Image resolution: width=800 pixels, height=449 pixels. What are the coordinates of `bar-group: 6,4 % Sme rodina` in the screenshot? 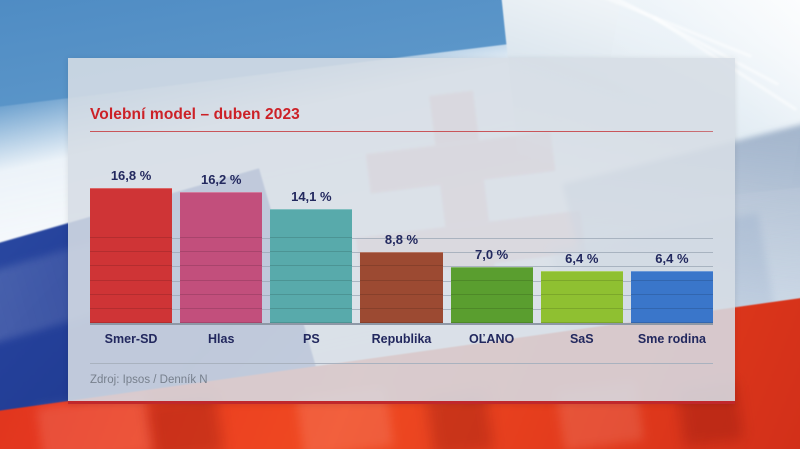 It's located at (671, 298).